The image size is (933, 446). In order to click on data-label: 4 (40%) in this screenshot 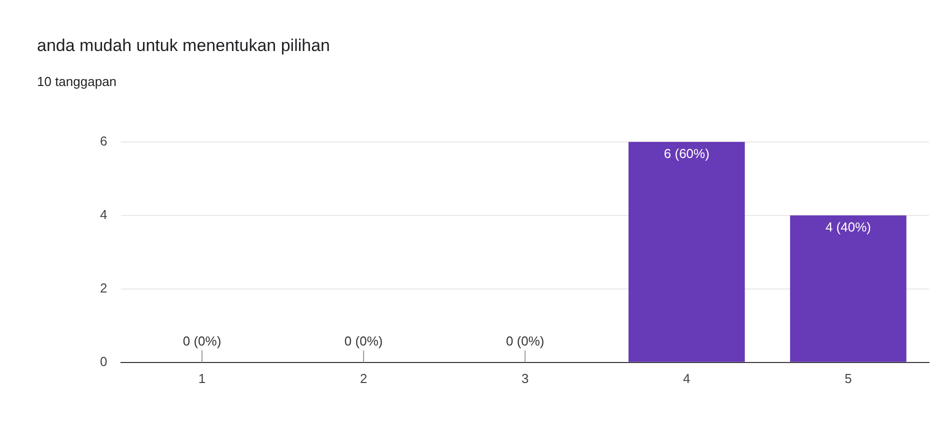, I will do `click(848, 226)`.